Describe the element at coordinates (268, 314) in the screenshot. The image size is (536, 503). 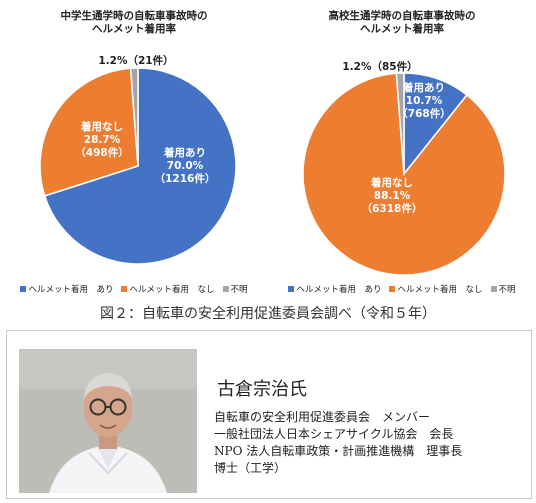
I see `figure-caption: 図２：自転車の安全利用促進委員会調べ（令和５年）` at that location.